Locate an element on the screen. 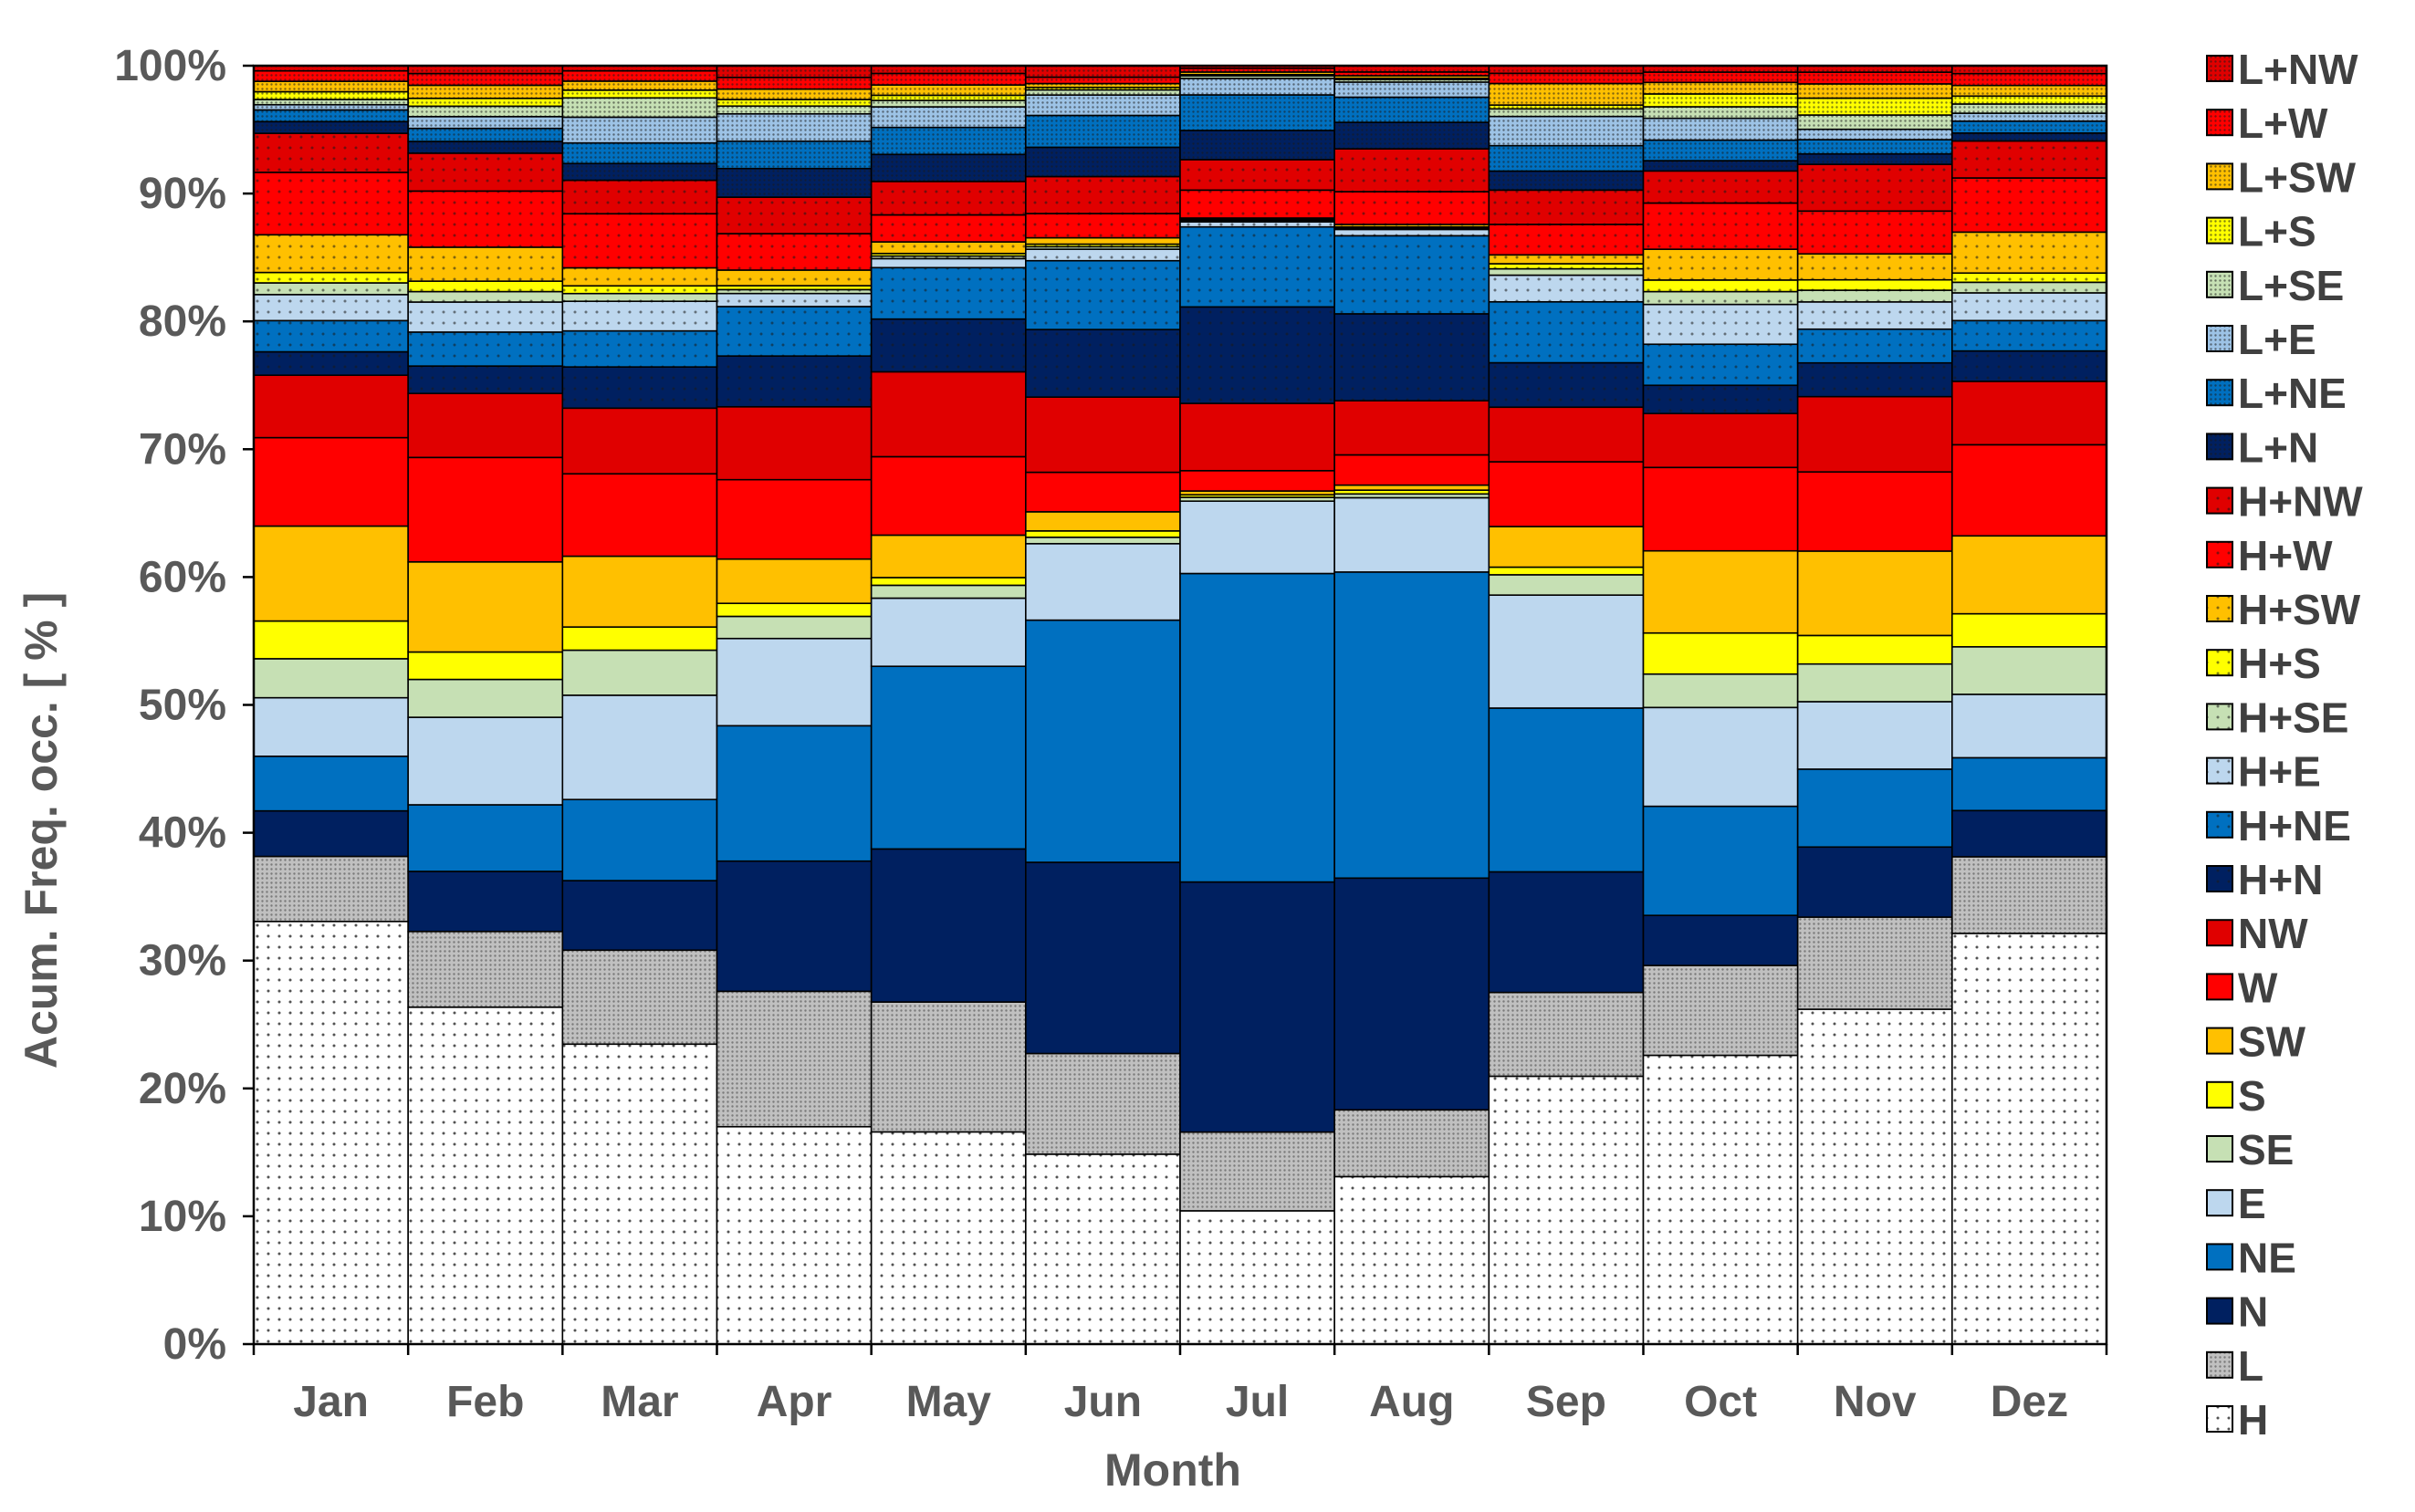  legend-swatch-l is located at coordinates (2219, 1364).